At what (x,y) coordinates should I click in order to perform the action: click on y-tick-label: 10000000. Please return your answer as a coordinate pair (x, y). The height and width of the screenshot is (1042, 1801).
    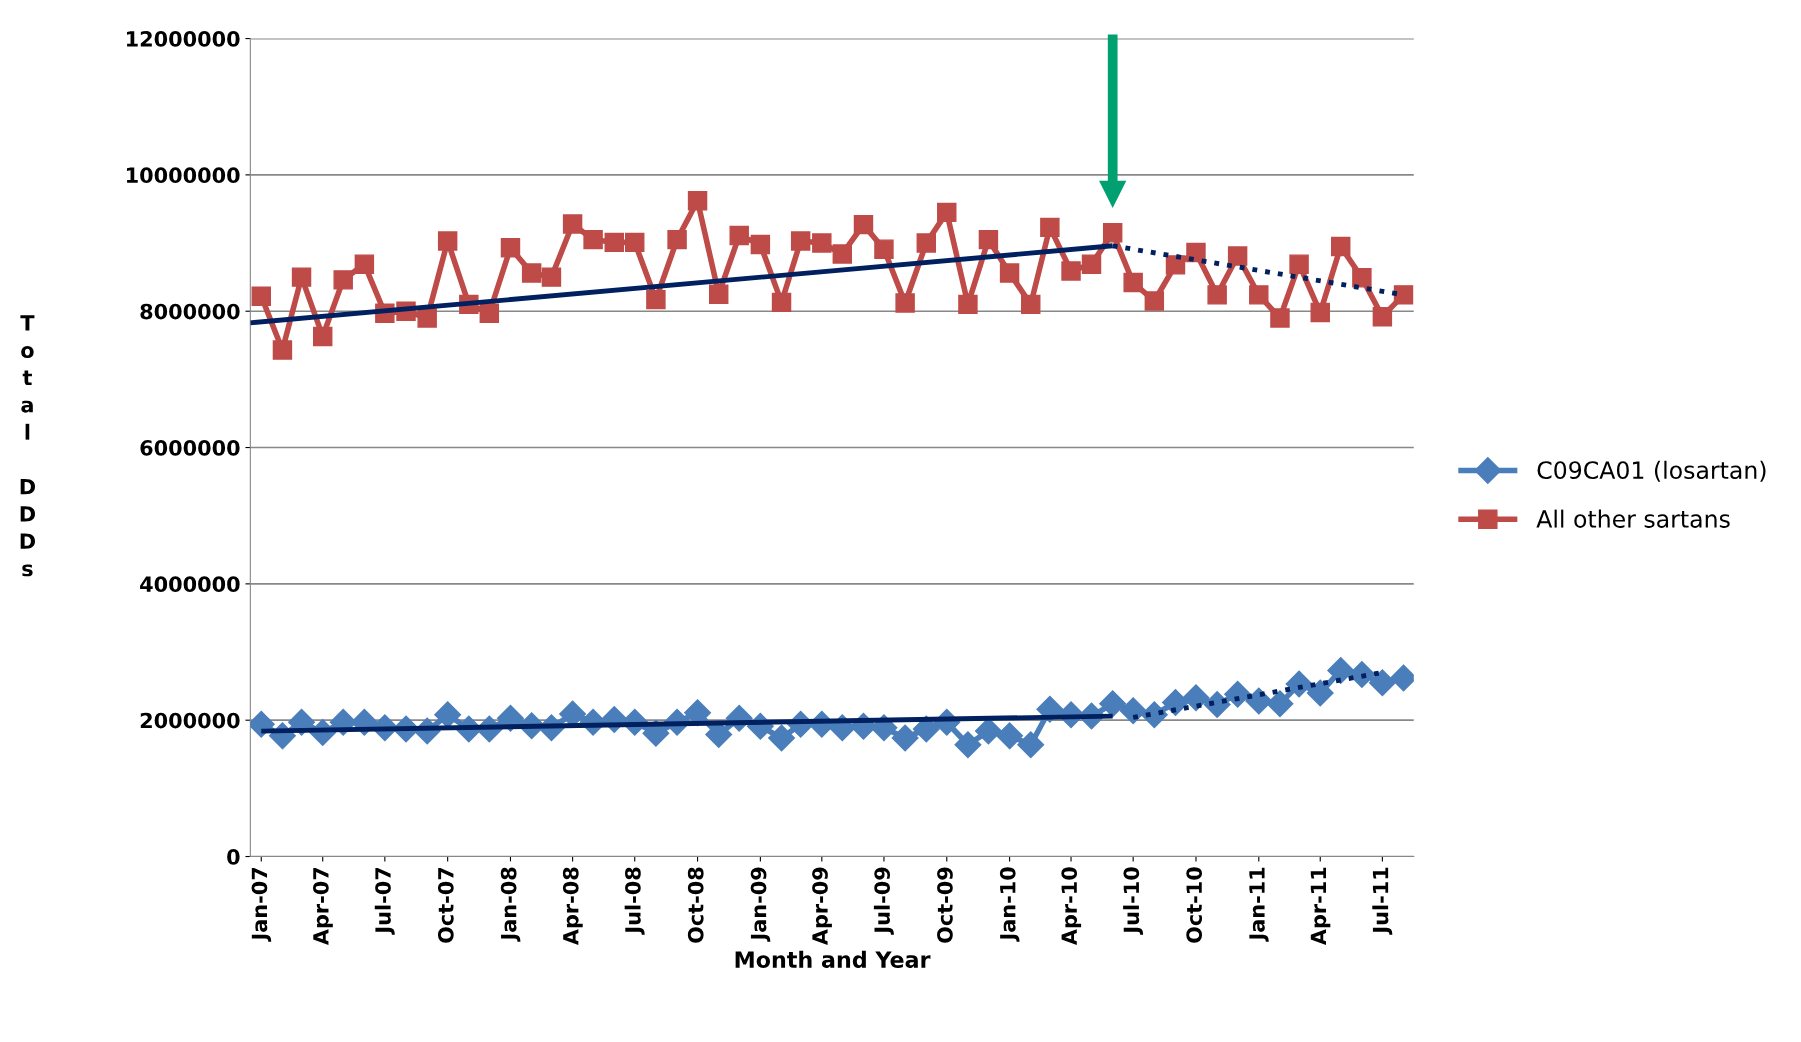
    Looking at the image, I should click on (183, 175).